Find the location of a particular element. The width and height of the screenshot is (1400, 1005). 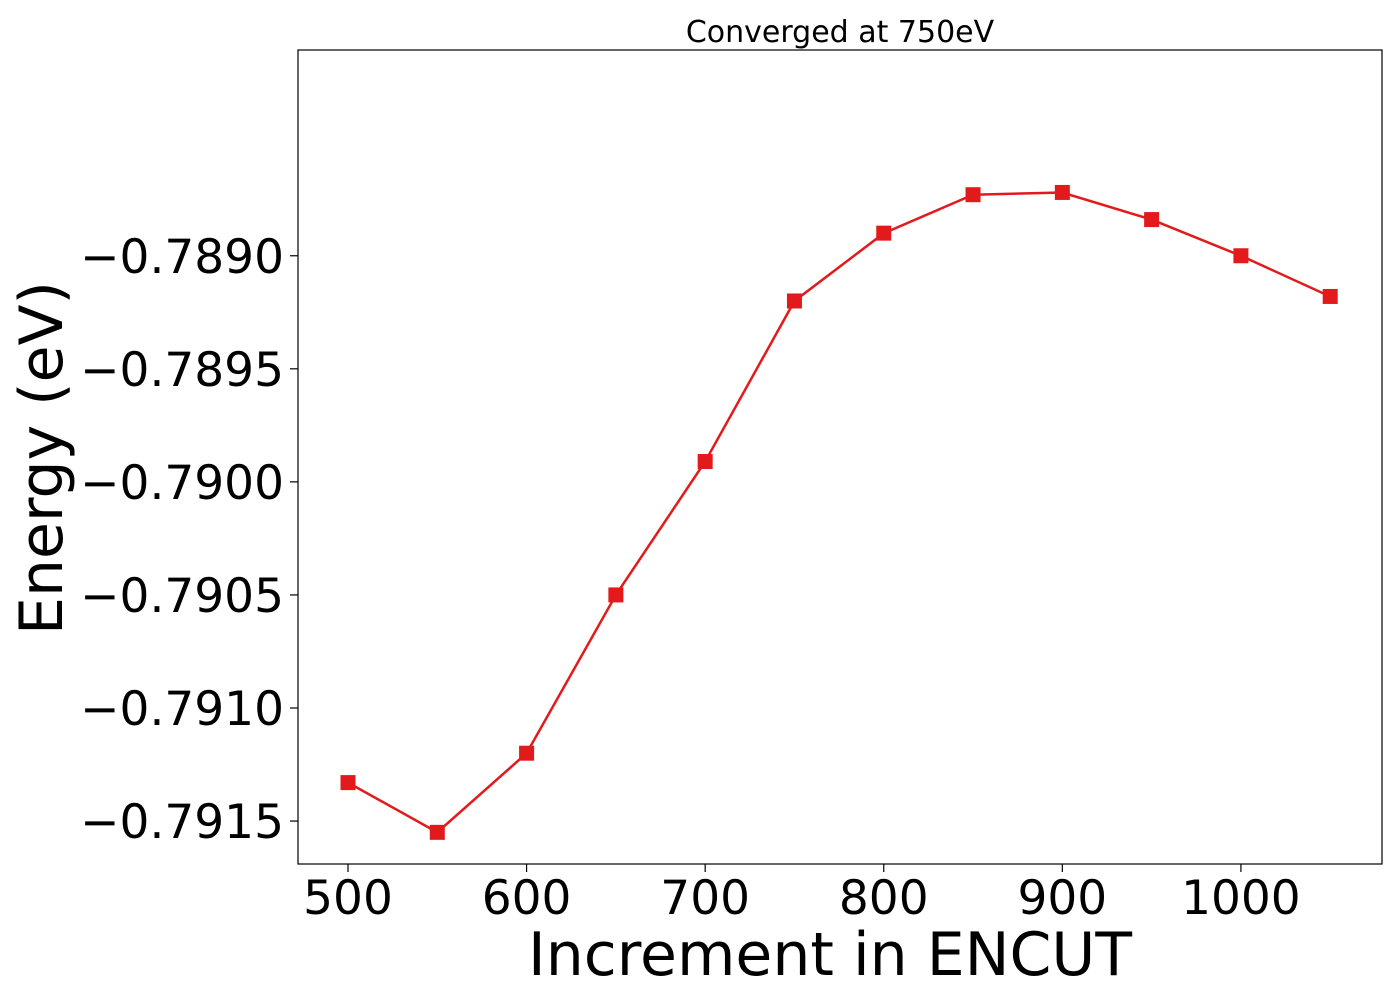

y-tick-label-4: −0.7910 is located at coordinates (182, 709).